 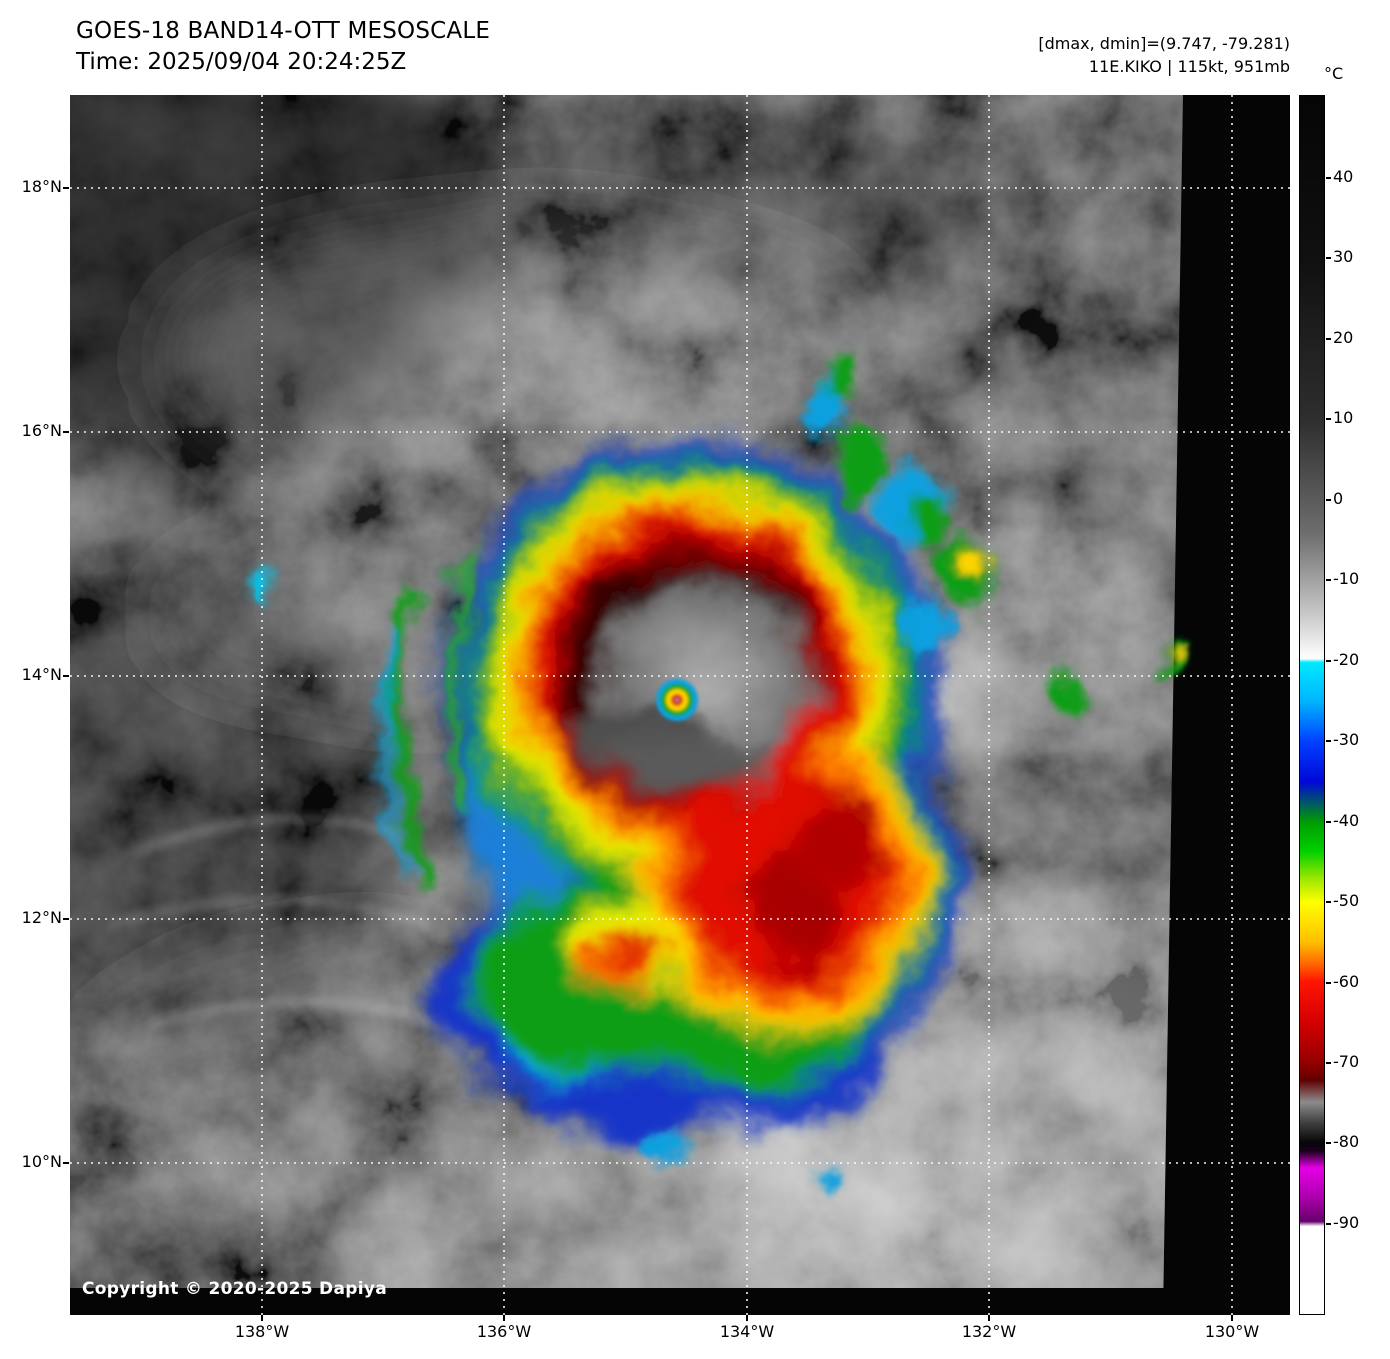 What do you see at coordinates (1346, 740) in the screenshot?
I see `colorbar-tick-label: -30` at bounding box center [1346, 740].